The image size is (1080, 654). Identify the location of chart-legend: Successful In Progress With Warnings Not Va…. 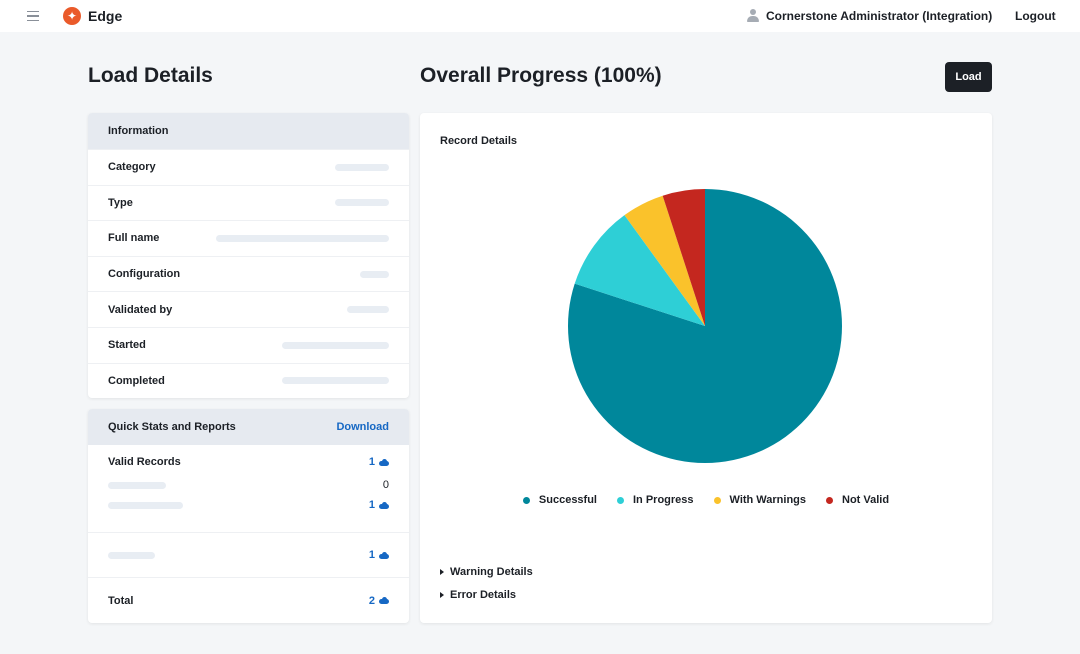
(706, 500).